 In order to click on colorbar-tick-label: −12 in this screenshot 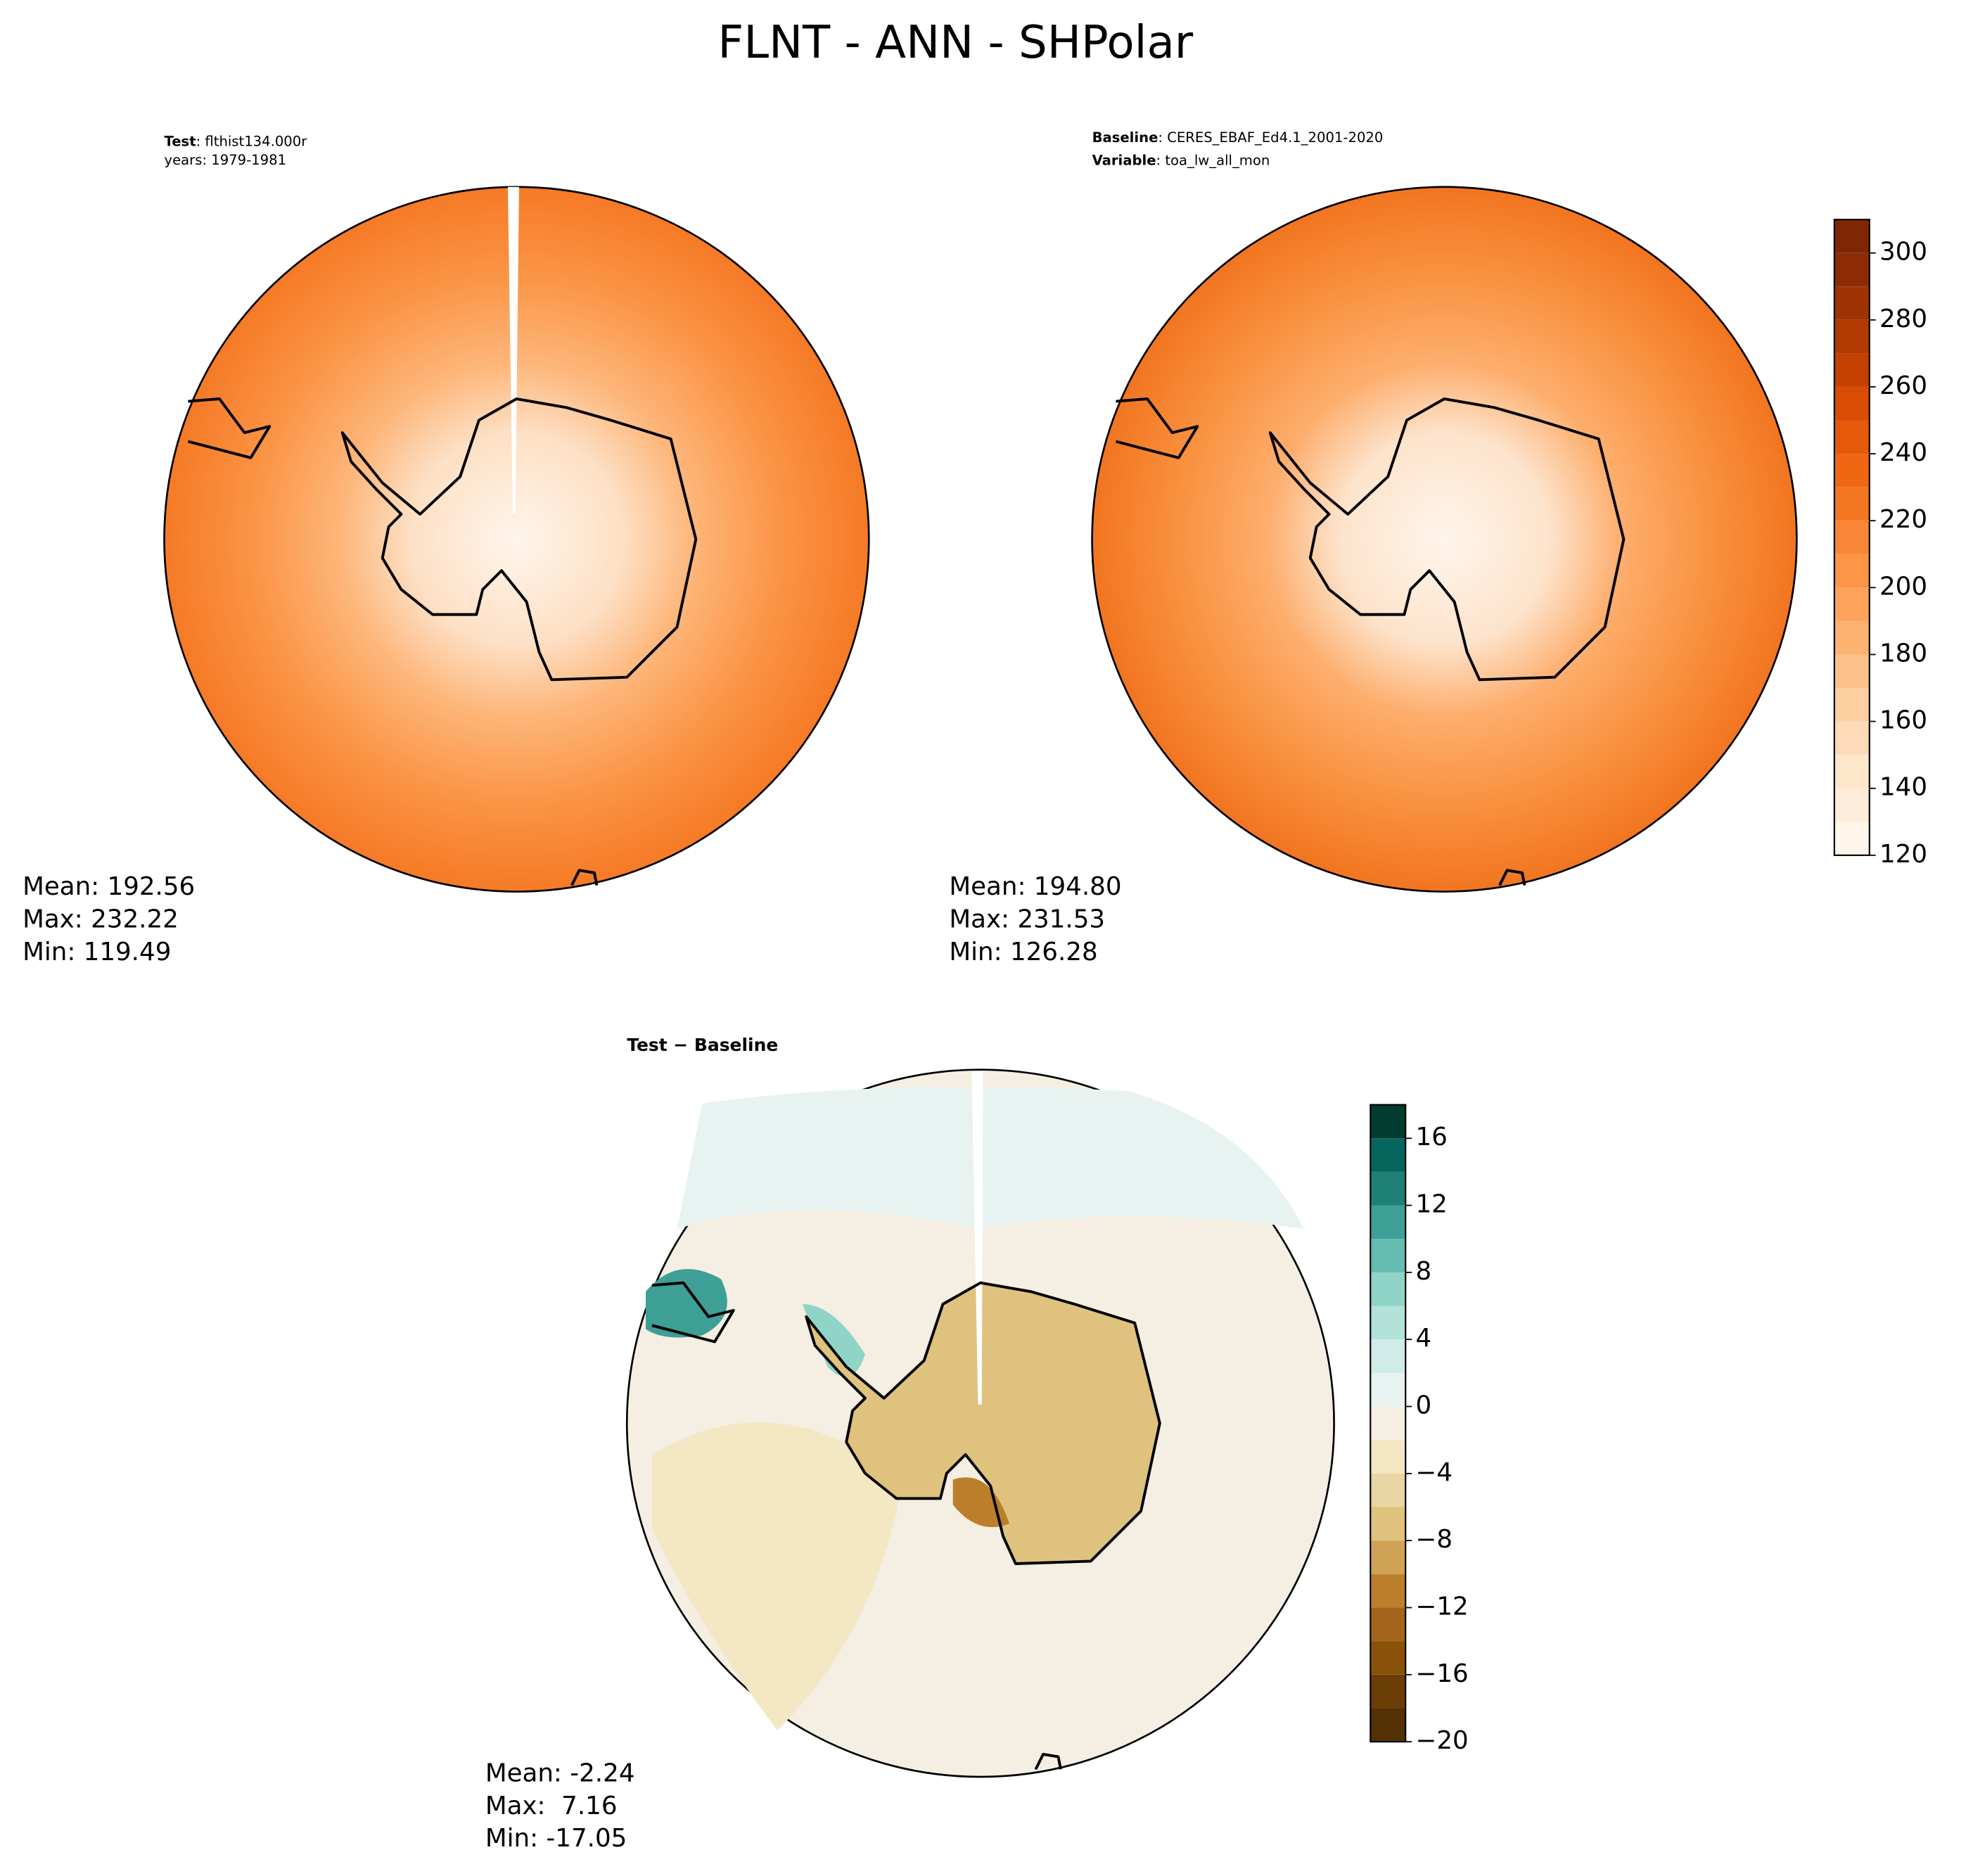, I will do `click(1441, 1607)`.